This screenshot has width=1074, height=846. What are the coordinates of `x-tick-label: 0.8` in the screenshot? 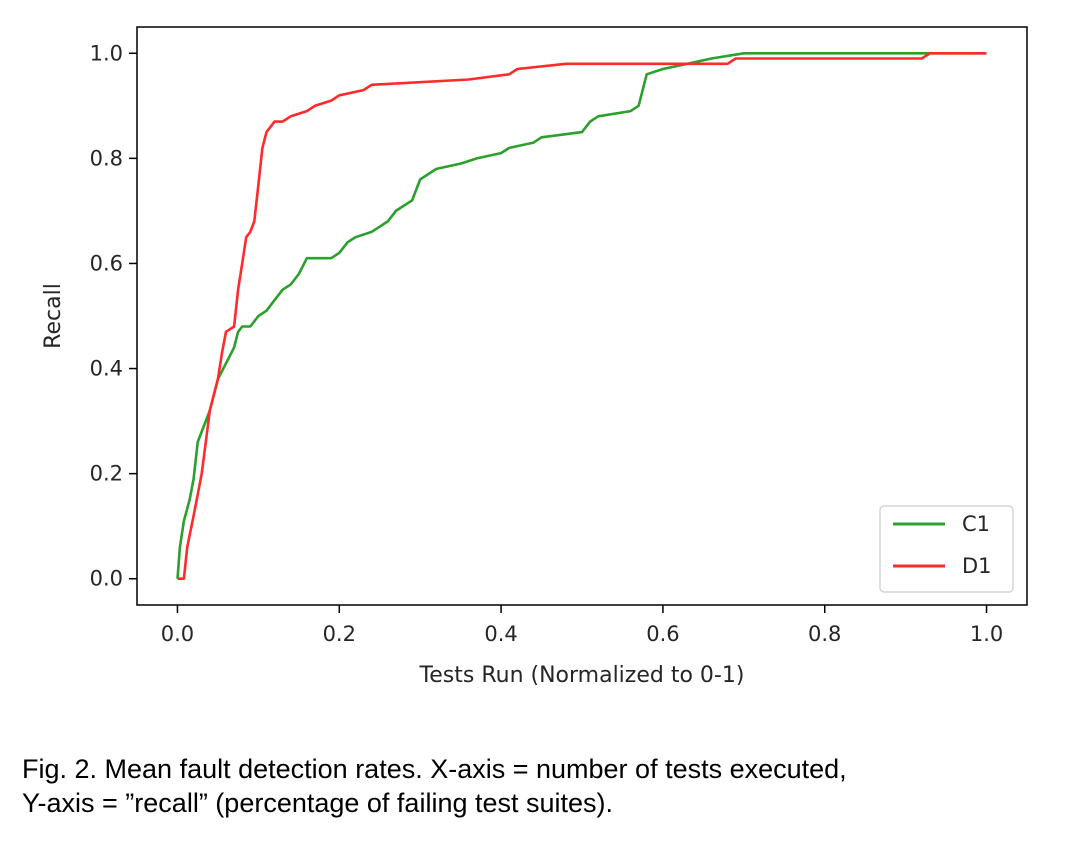 It's located at (824, 634).